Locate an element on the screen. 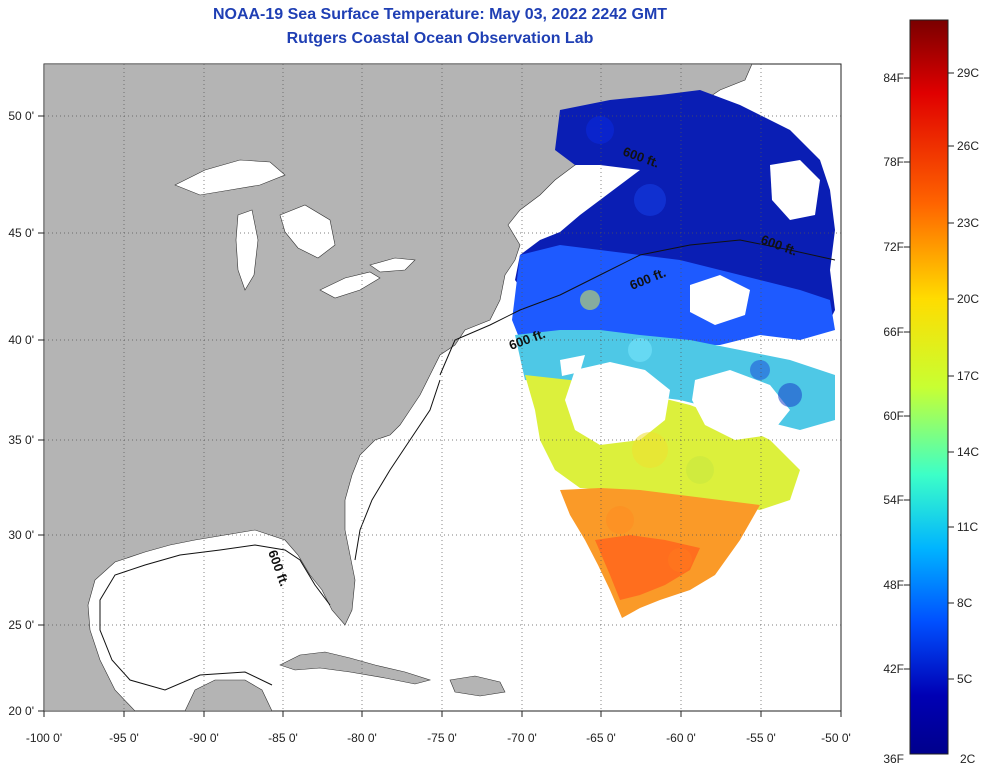 Image resolution: width=984 pixels, height=770 pixels. lon-label: -100 0' is located at coordinates (44, 738).